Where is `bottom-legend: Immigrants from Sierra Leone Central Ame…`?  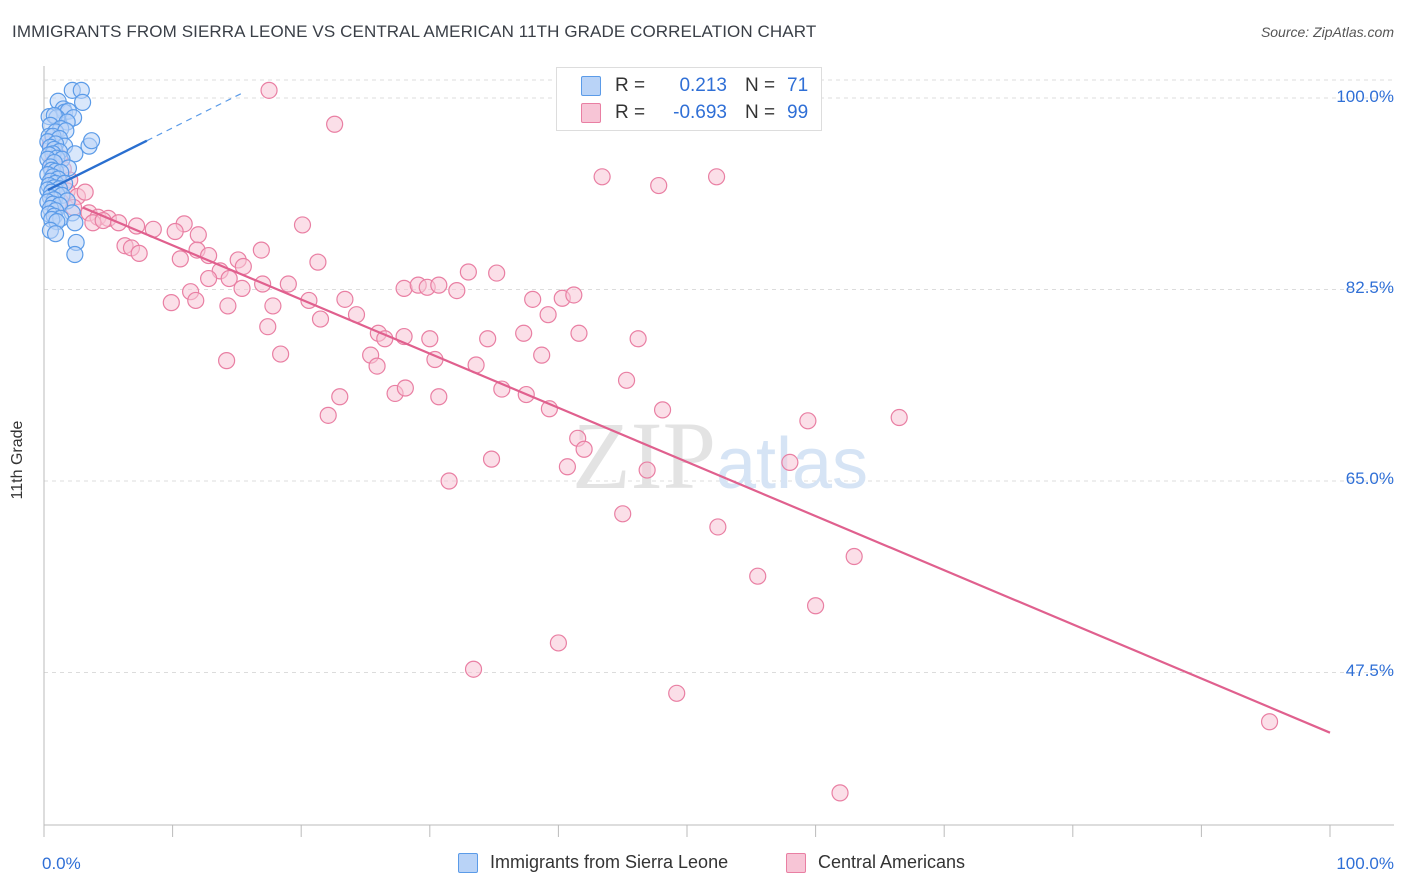
bottom-legend: Immigrants from Sierra Leone Central Ame… is located at coordinates (703, 865).